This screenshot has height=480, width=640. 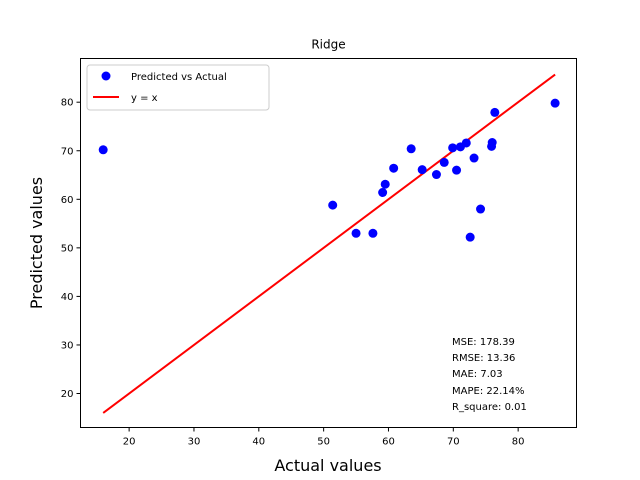 I want to click on legend-marker-scatter, so click(x=106, y=76).